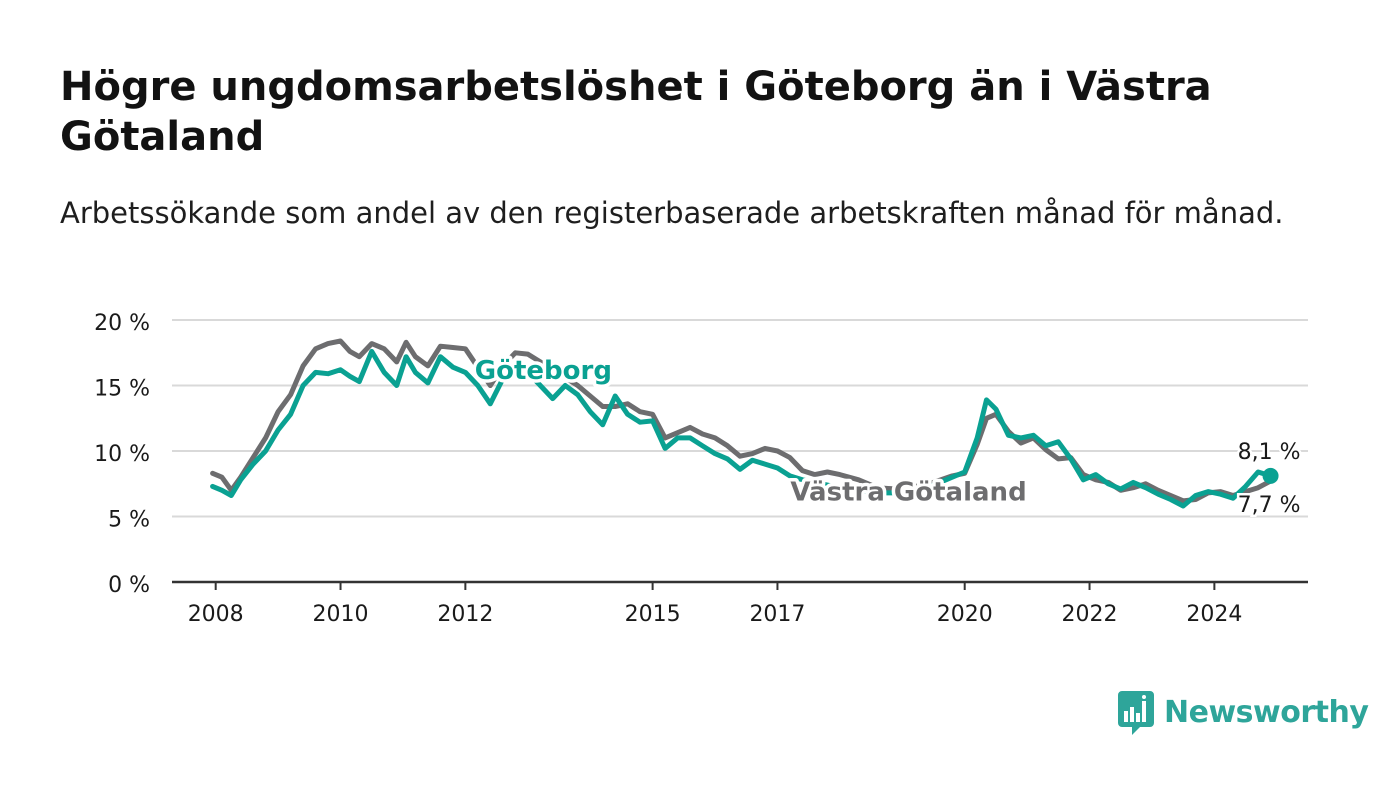 The width and height of the screenshot is (1400, 794). What do you see at coordinates (1136, 713) in the screenshot?
I see `bar-chart-speech-bubble-icon` at bounding box center [1136, 713].